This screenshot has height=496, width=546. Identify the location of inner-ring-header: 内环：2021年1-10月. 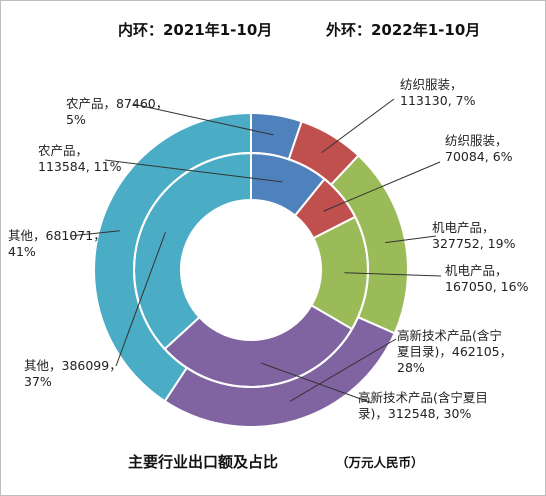
(195, 30).